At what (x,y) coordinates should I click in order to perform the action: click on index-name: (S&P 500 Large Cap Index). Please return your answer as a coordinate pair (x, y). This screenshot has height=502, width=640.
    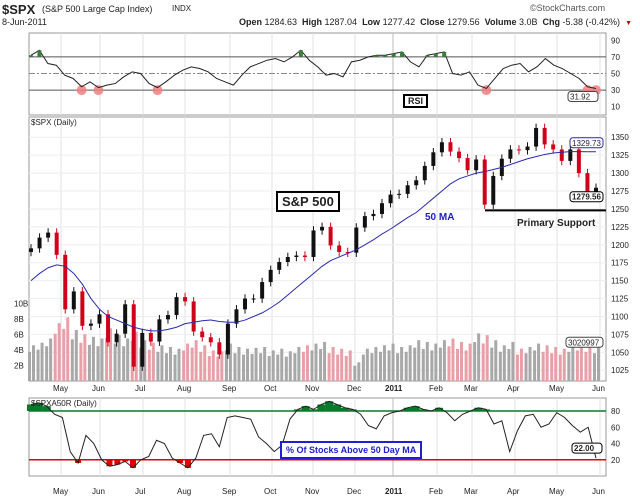
    Looking at the image, I should click on (97, 9).